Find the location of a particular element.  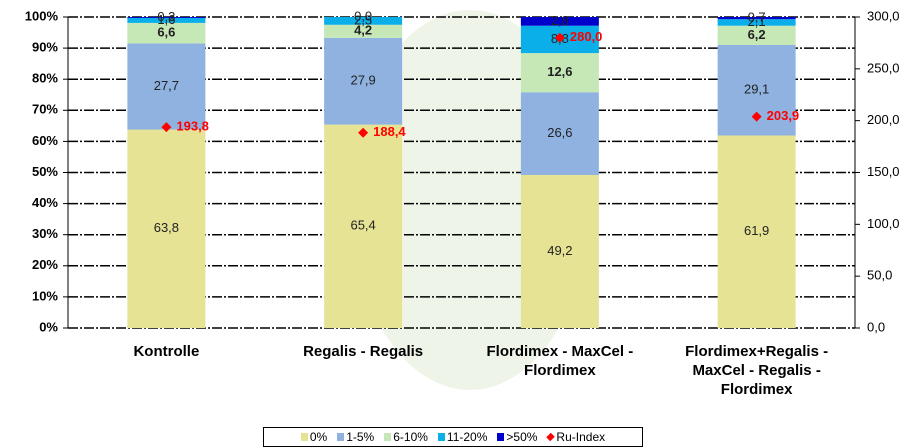

legend-label: 11-20% is located at coordinates (467, 437).